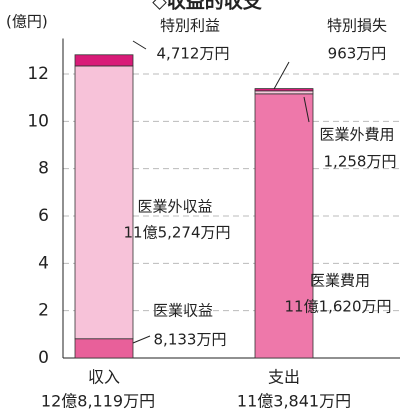  I want to click on y-tick-label: 6, so click(43, 216).